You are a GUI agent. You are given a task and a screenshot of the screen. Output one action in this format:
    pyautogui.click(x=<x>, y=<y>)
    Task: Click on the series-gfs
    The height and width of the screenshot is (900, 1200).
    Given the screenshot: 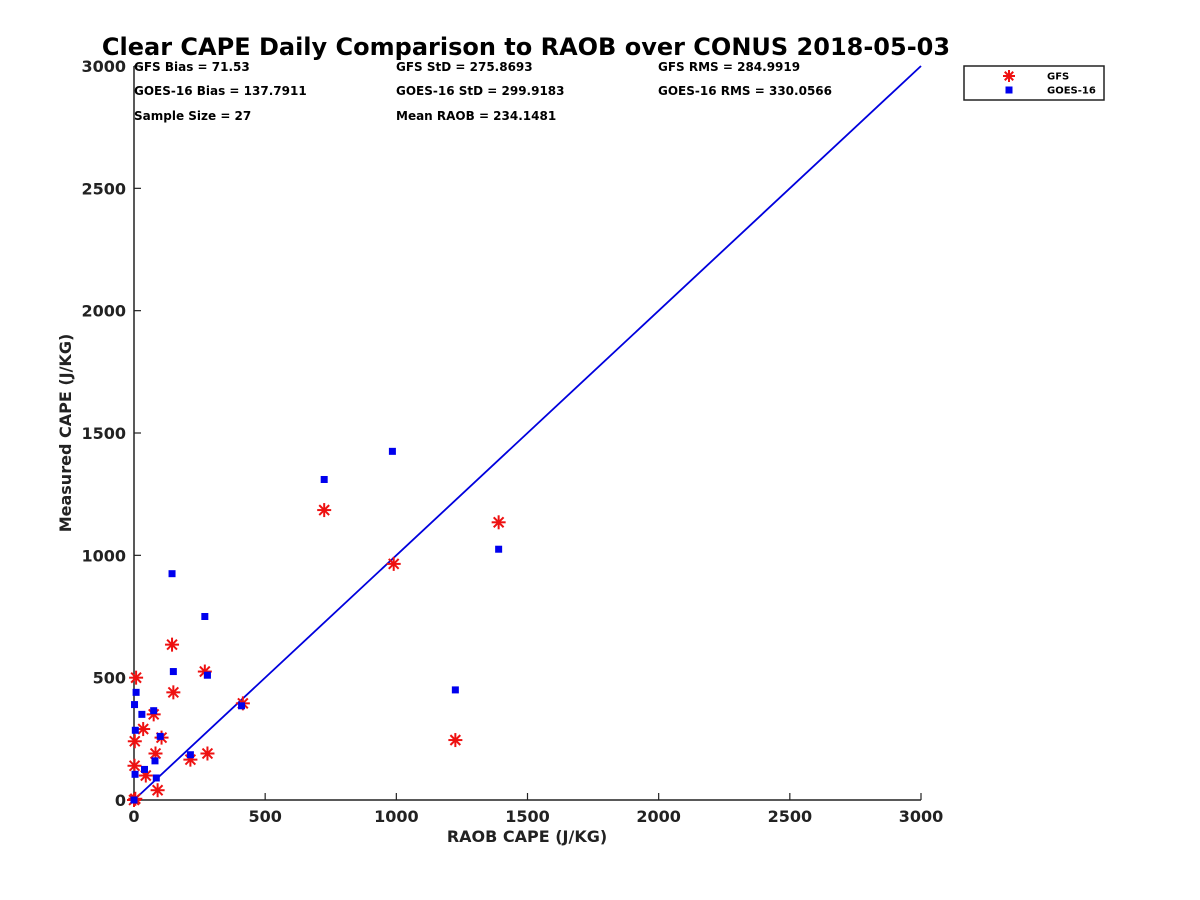 What is the action you would take?
    pyautogui.click(x=316, y=655)
    